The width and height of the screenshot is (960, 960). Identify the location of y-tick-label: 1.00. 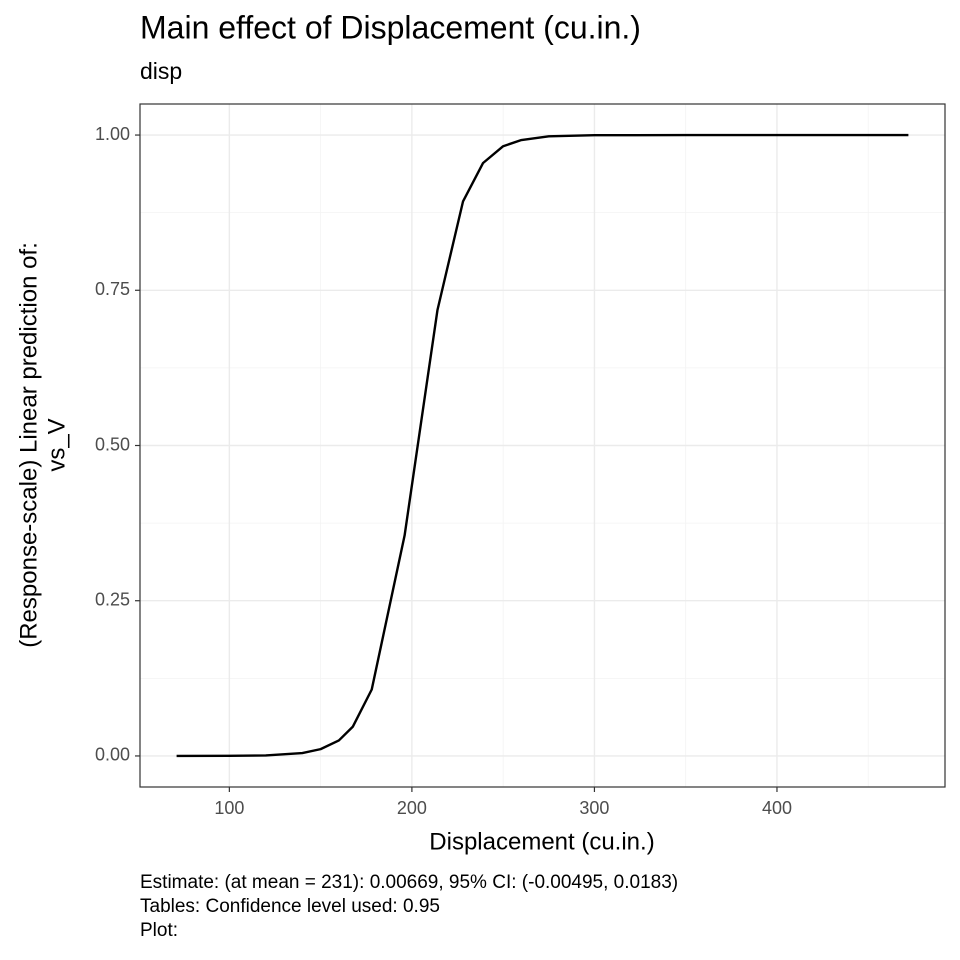
(112, 134).